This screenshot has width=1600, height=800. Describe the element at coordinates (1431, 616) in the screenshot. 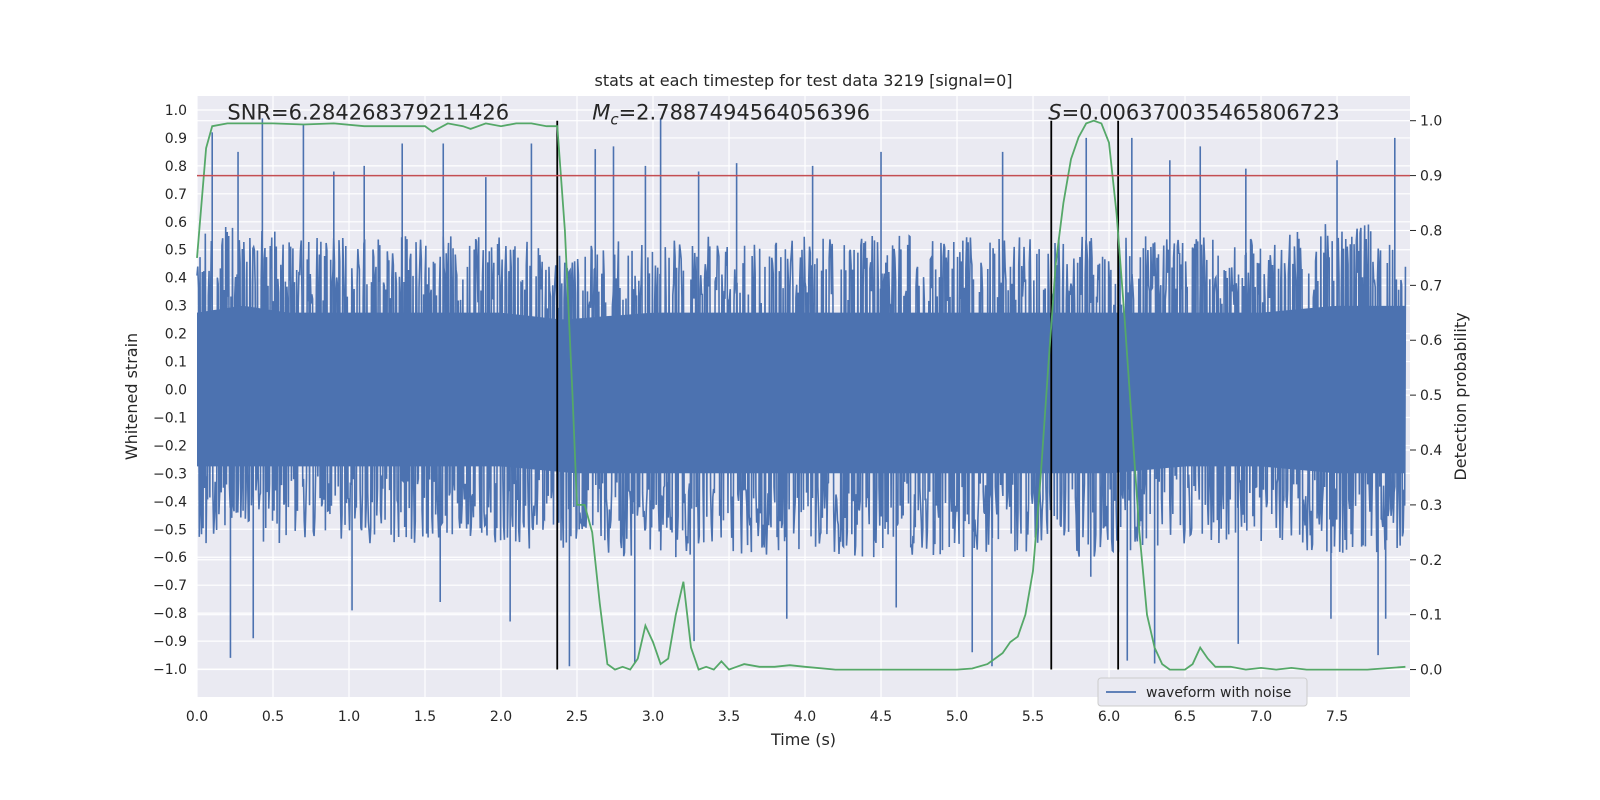

I see `y-right-tick-label: 0.1` at that location.